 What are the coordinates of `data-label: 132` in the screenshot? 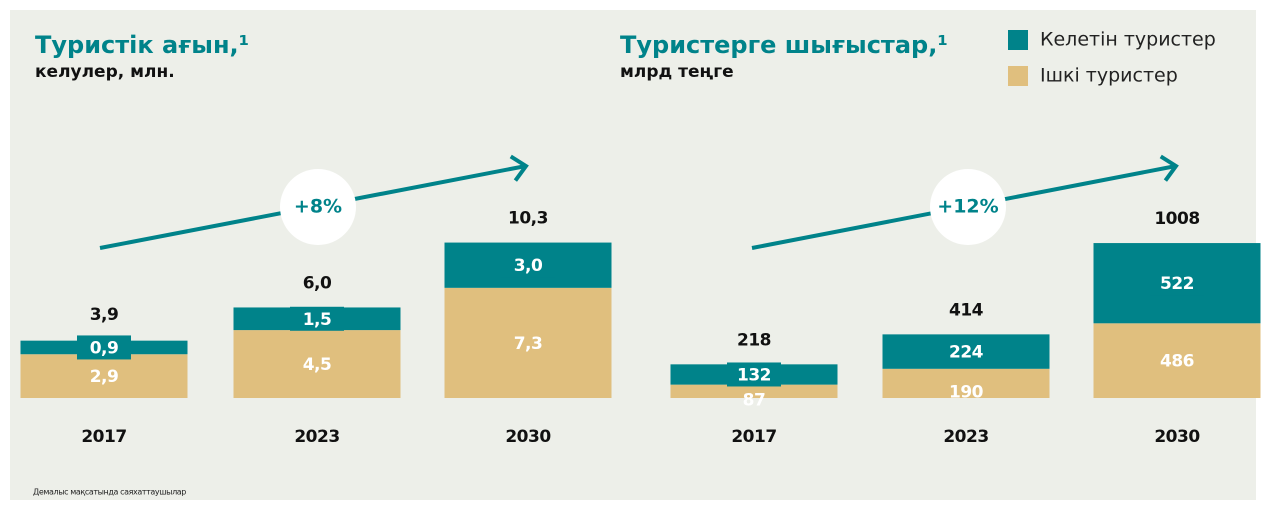 It's located at (754, 375).